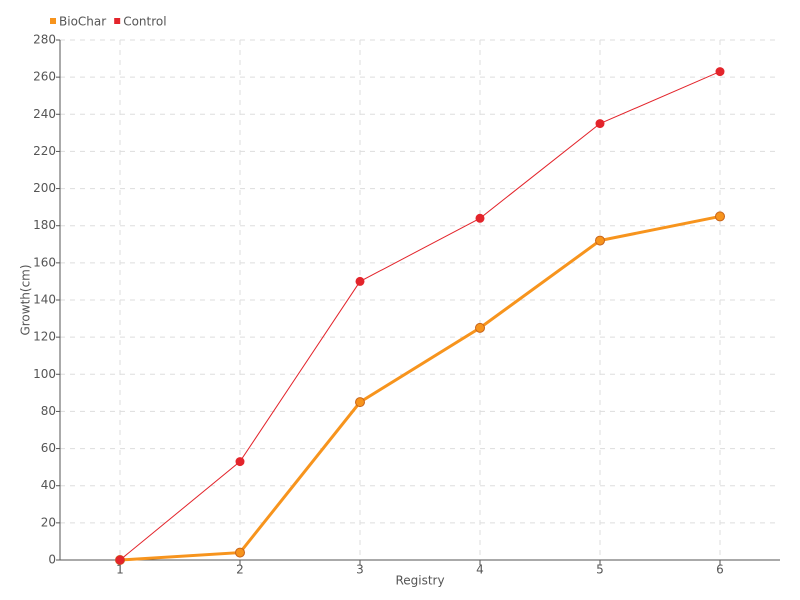  What do you see at coordinates (240, 570) in the screenshot?
I see `x-tick-label: 2` at bounding box center [240, 570].